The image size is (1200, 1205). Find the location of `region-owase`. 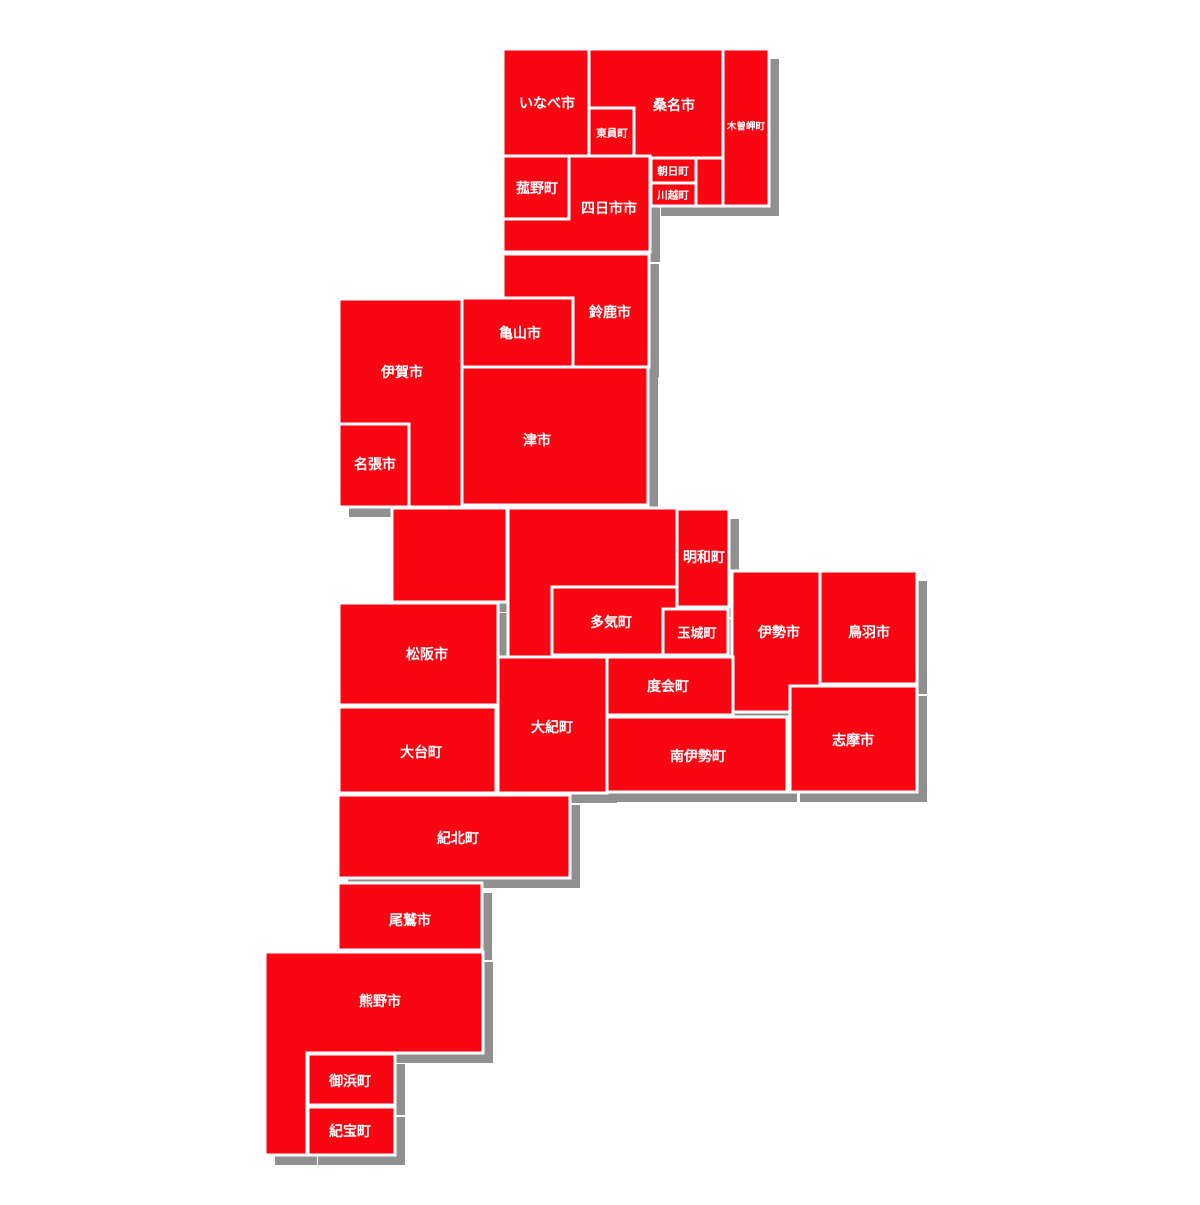

region-owase is located at coordinates (410, 916).